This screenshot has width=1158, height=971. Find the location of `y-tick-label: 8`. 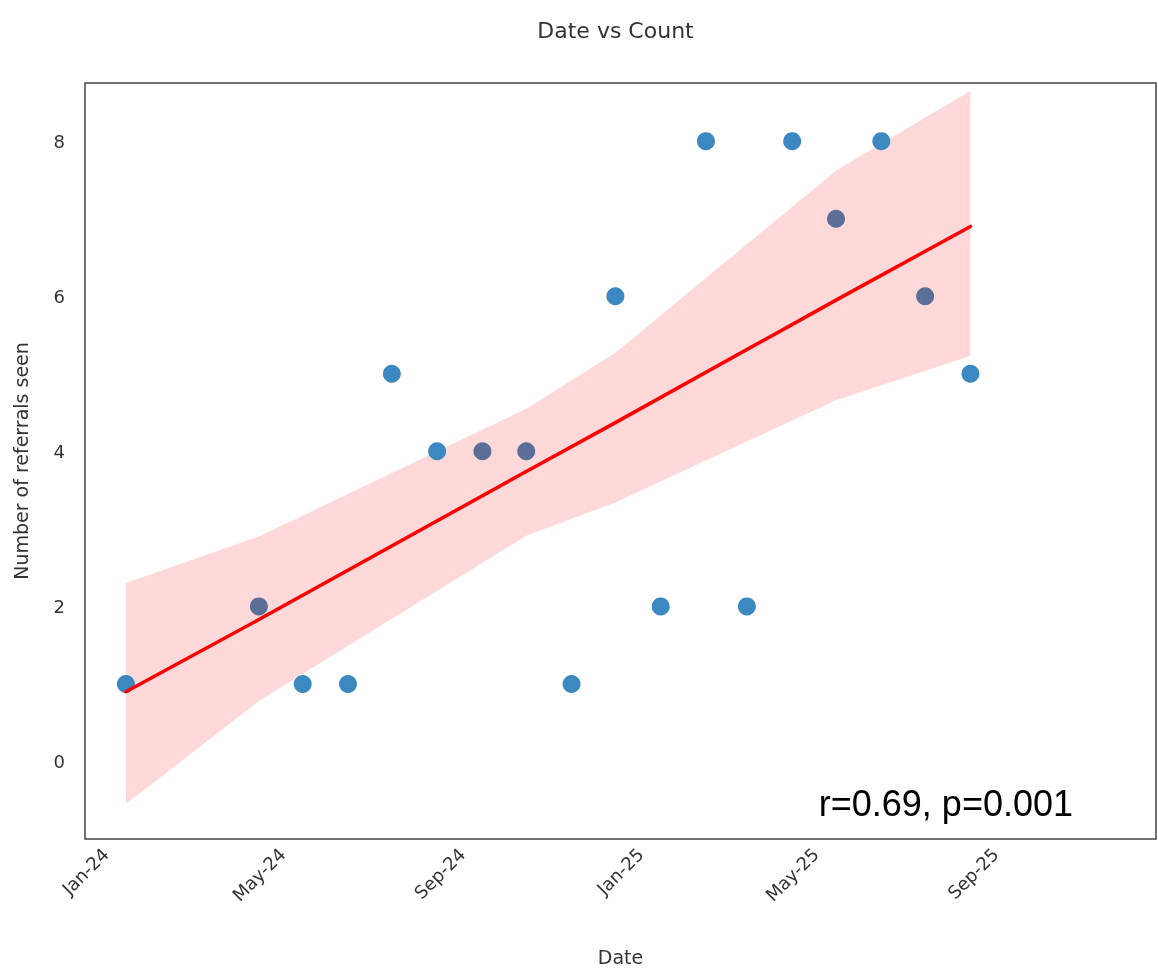

y-tick-label: 8 is located at coordinates (59, 141).